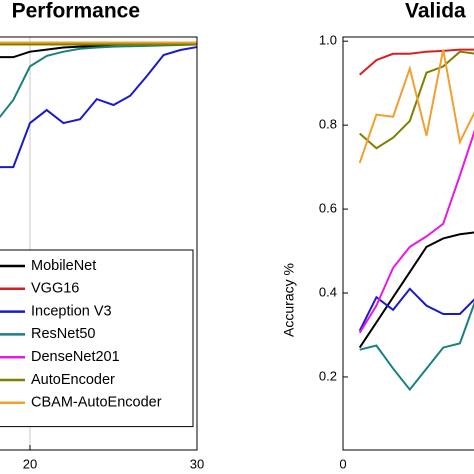 This screenshot has height=474, width=474. What do you see at coordinates (342, 463) in the screenshot?
I see `x-tick-label: 0` at bounding box center [342, 463].